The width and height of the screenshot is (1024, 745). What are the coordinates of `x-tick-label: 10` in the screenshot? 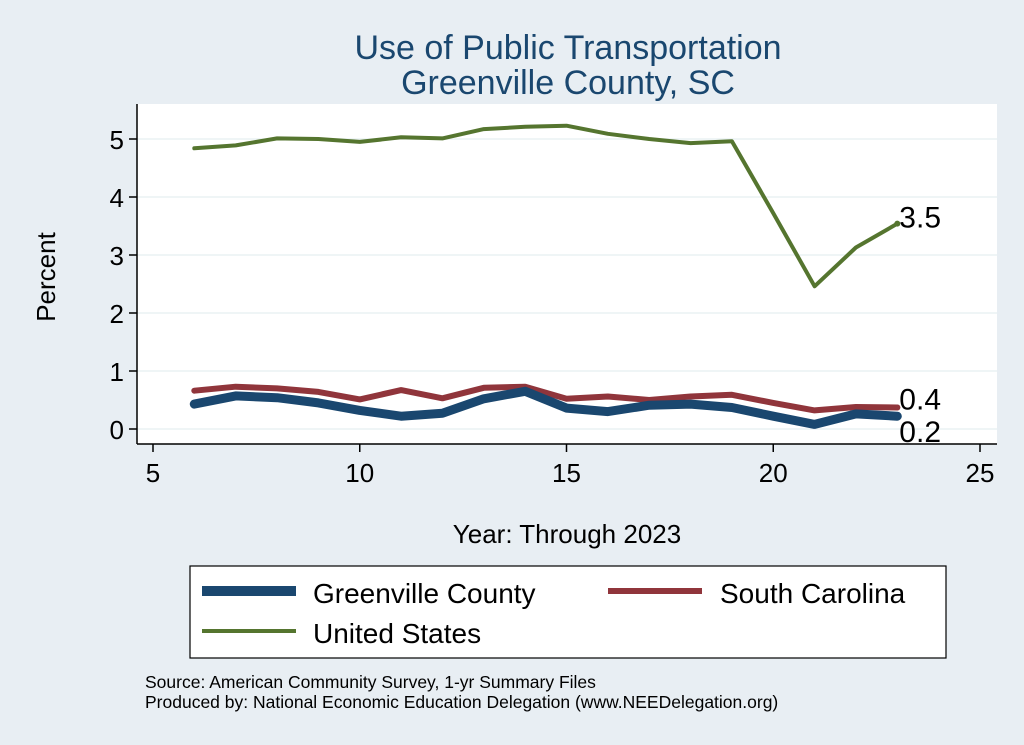 It's located at (359, 473).